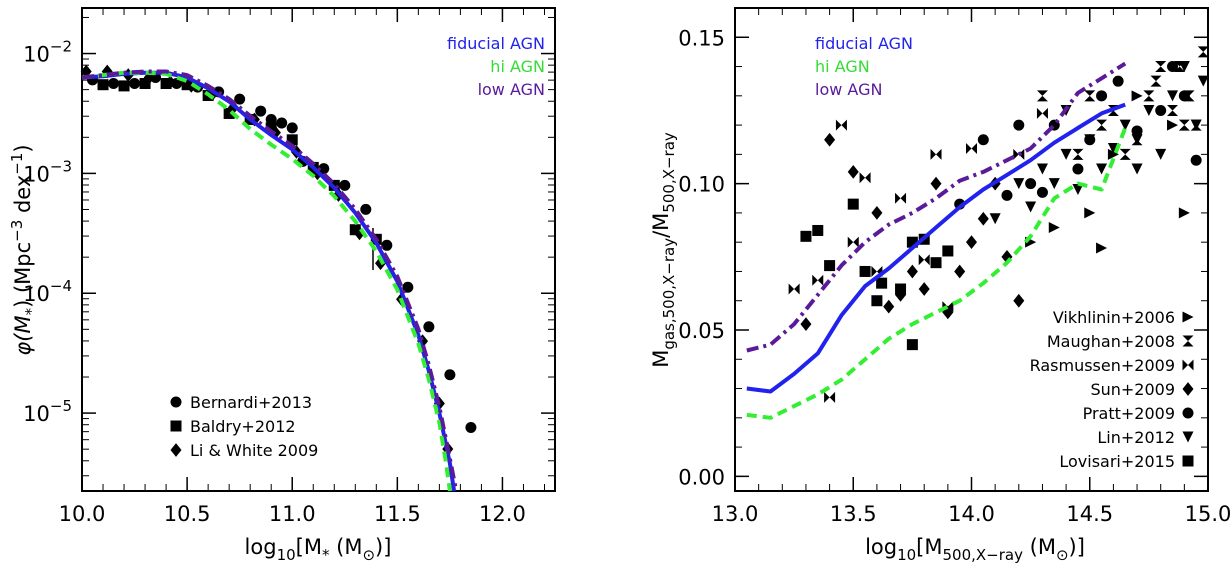 Image resolution: width=1230 pixels, height=575 pixels. I want to click on y-tick-label: 10⁻⁵, so click(47, 411).